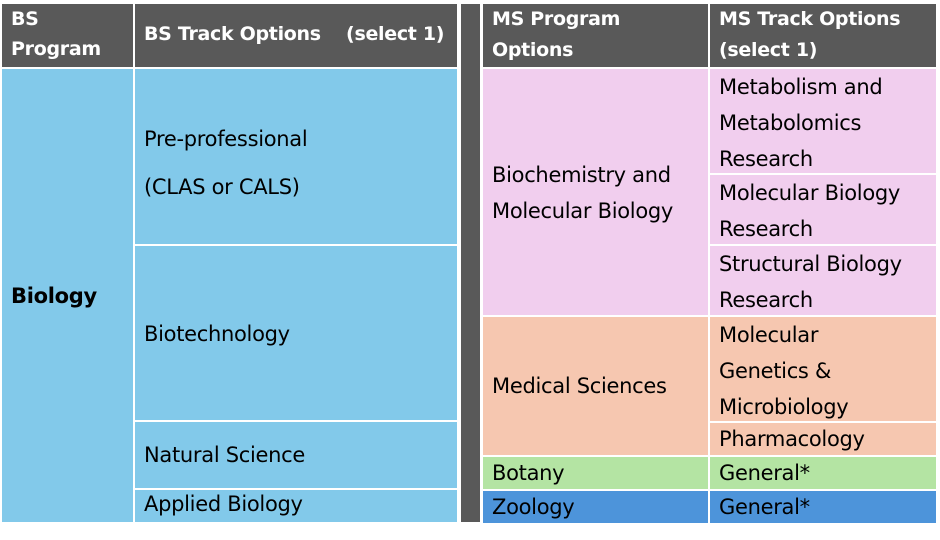  I want to click on header-ms-track-line2: (select 1), so click(768, 50).